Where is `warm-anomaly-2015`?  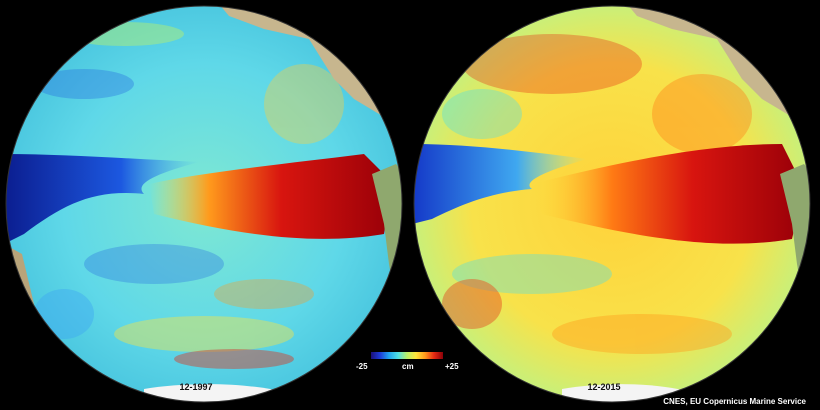 warm-anomaly-2015 is located at coordinates (666, 194).